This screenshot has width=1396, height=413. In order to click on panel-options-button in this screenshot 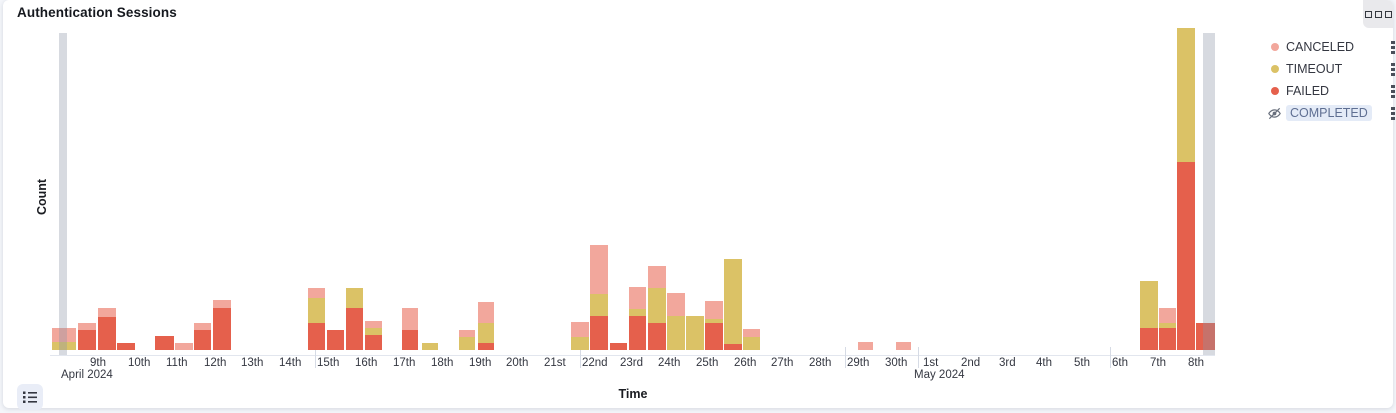, I will do `click(1378, 14)`.